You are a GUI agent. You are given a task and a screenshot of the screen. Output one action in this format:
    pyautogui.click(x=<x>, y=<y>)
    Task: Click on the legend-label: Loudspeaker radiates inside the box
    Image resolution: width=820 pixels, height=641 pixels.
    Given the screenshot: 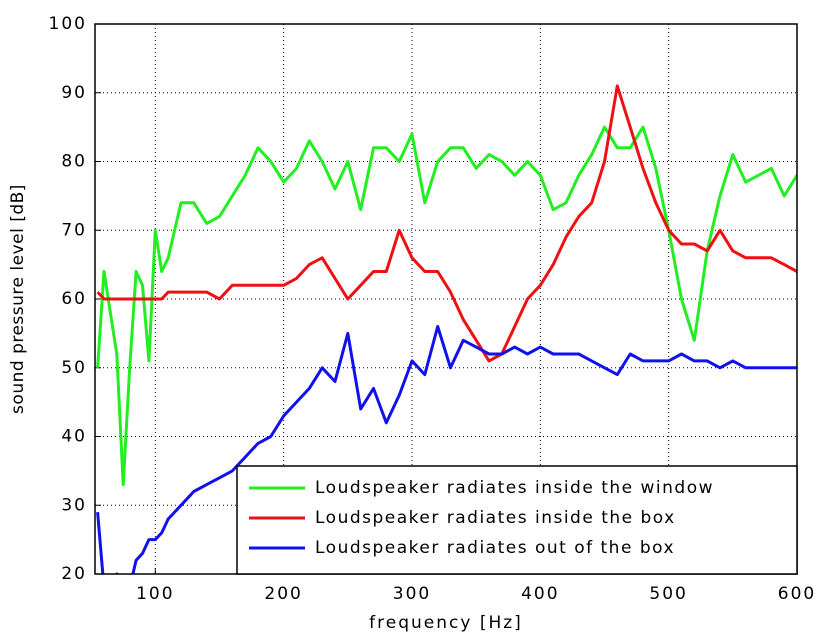 What is the action you would take?
    pyautogui.click(x=495, y=518)
    